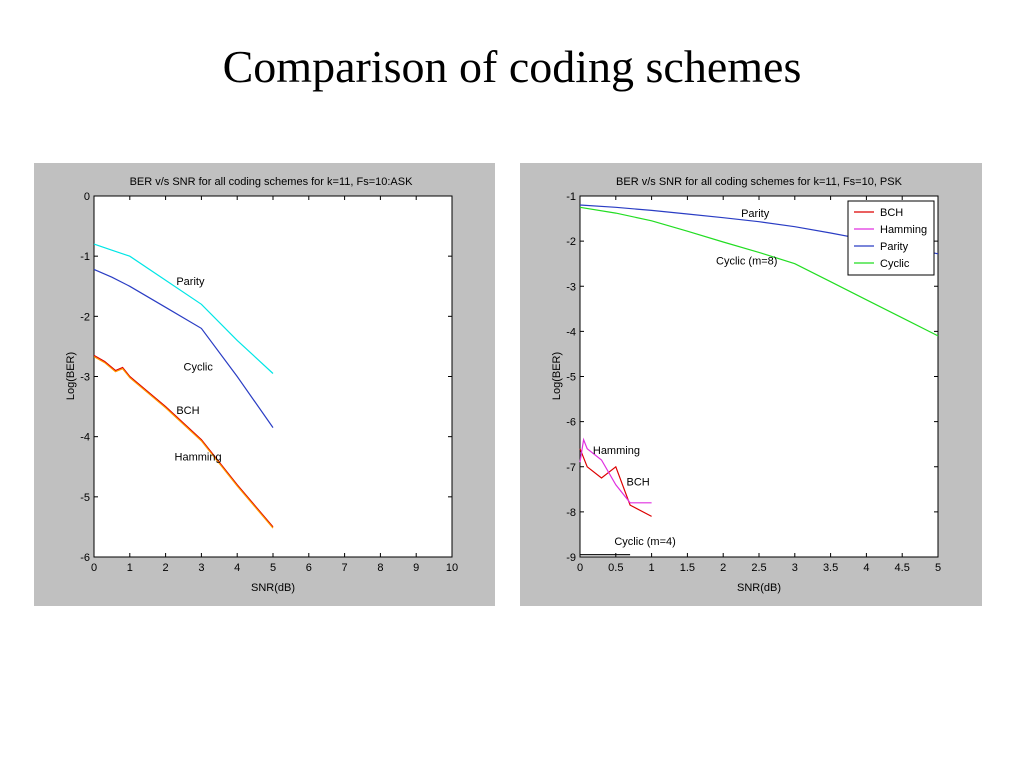 The height and width of the screenshot is (768, 1024). What do you see at coordinates (199, 367) in the screenshot?
I see `annotation-label: Cyclic` at bounding box center [199, 367].